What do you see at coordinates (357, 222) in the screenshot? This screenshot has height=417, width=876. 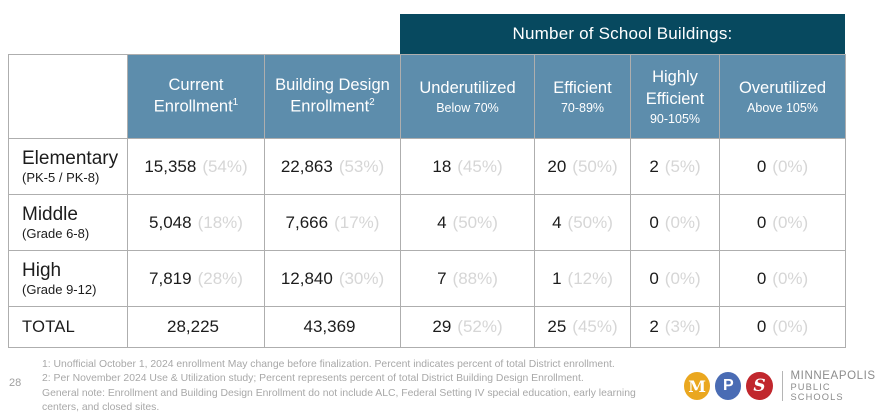 I see `cell-percent: (17%)` at bounding box center [357, 222].